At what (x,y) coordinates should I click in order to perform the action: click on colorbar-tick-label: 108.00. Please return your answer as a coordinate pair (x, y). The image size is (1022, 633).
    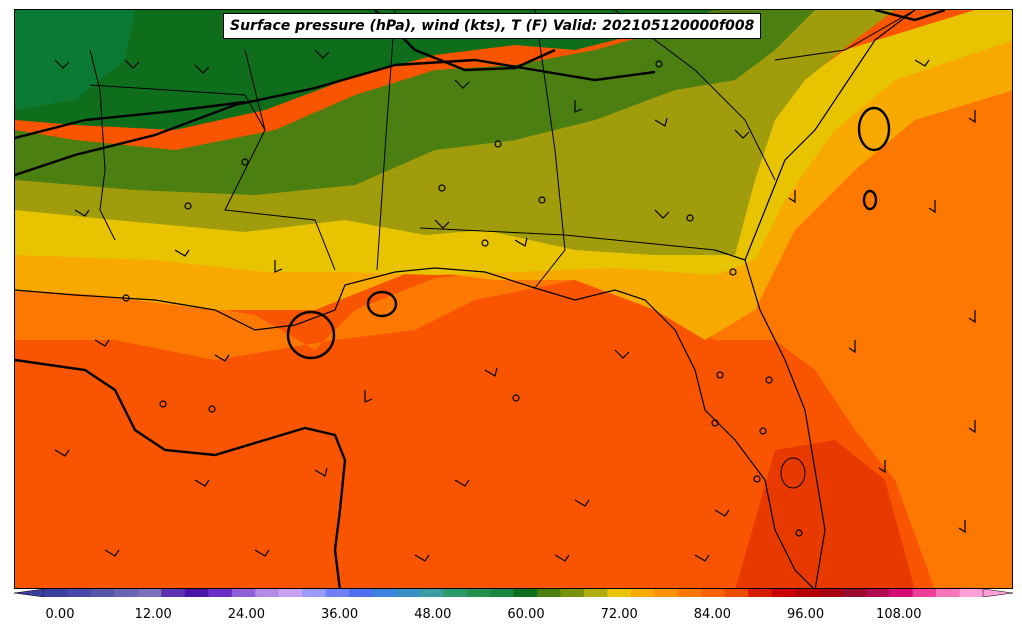
    Looking at the image, I should click on (899, 614).